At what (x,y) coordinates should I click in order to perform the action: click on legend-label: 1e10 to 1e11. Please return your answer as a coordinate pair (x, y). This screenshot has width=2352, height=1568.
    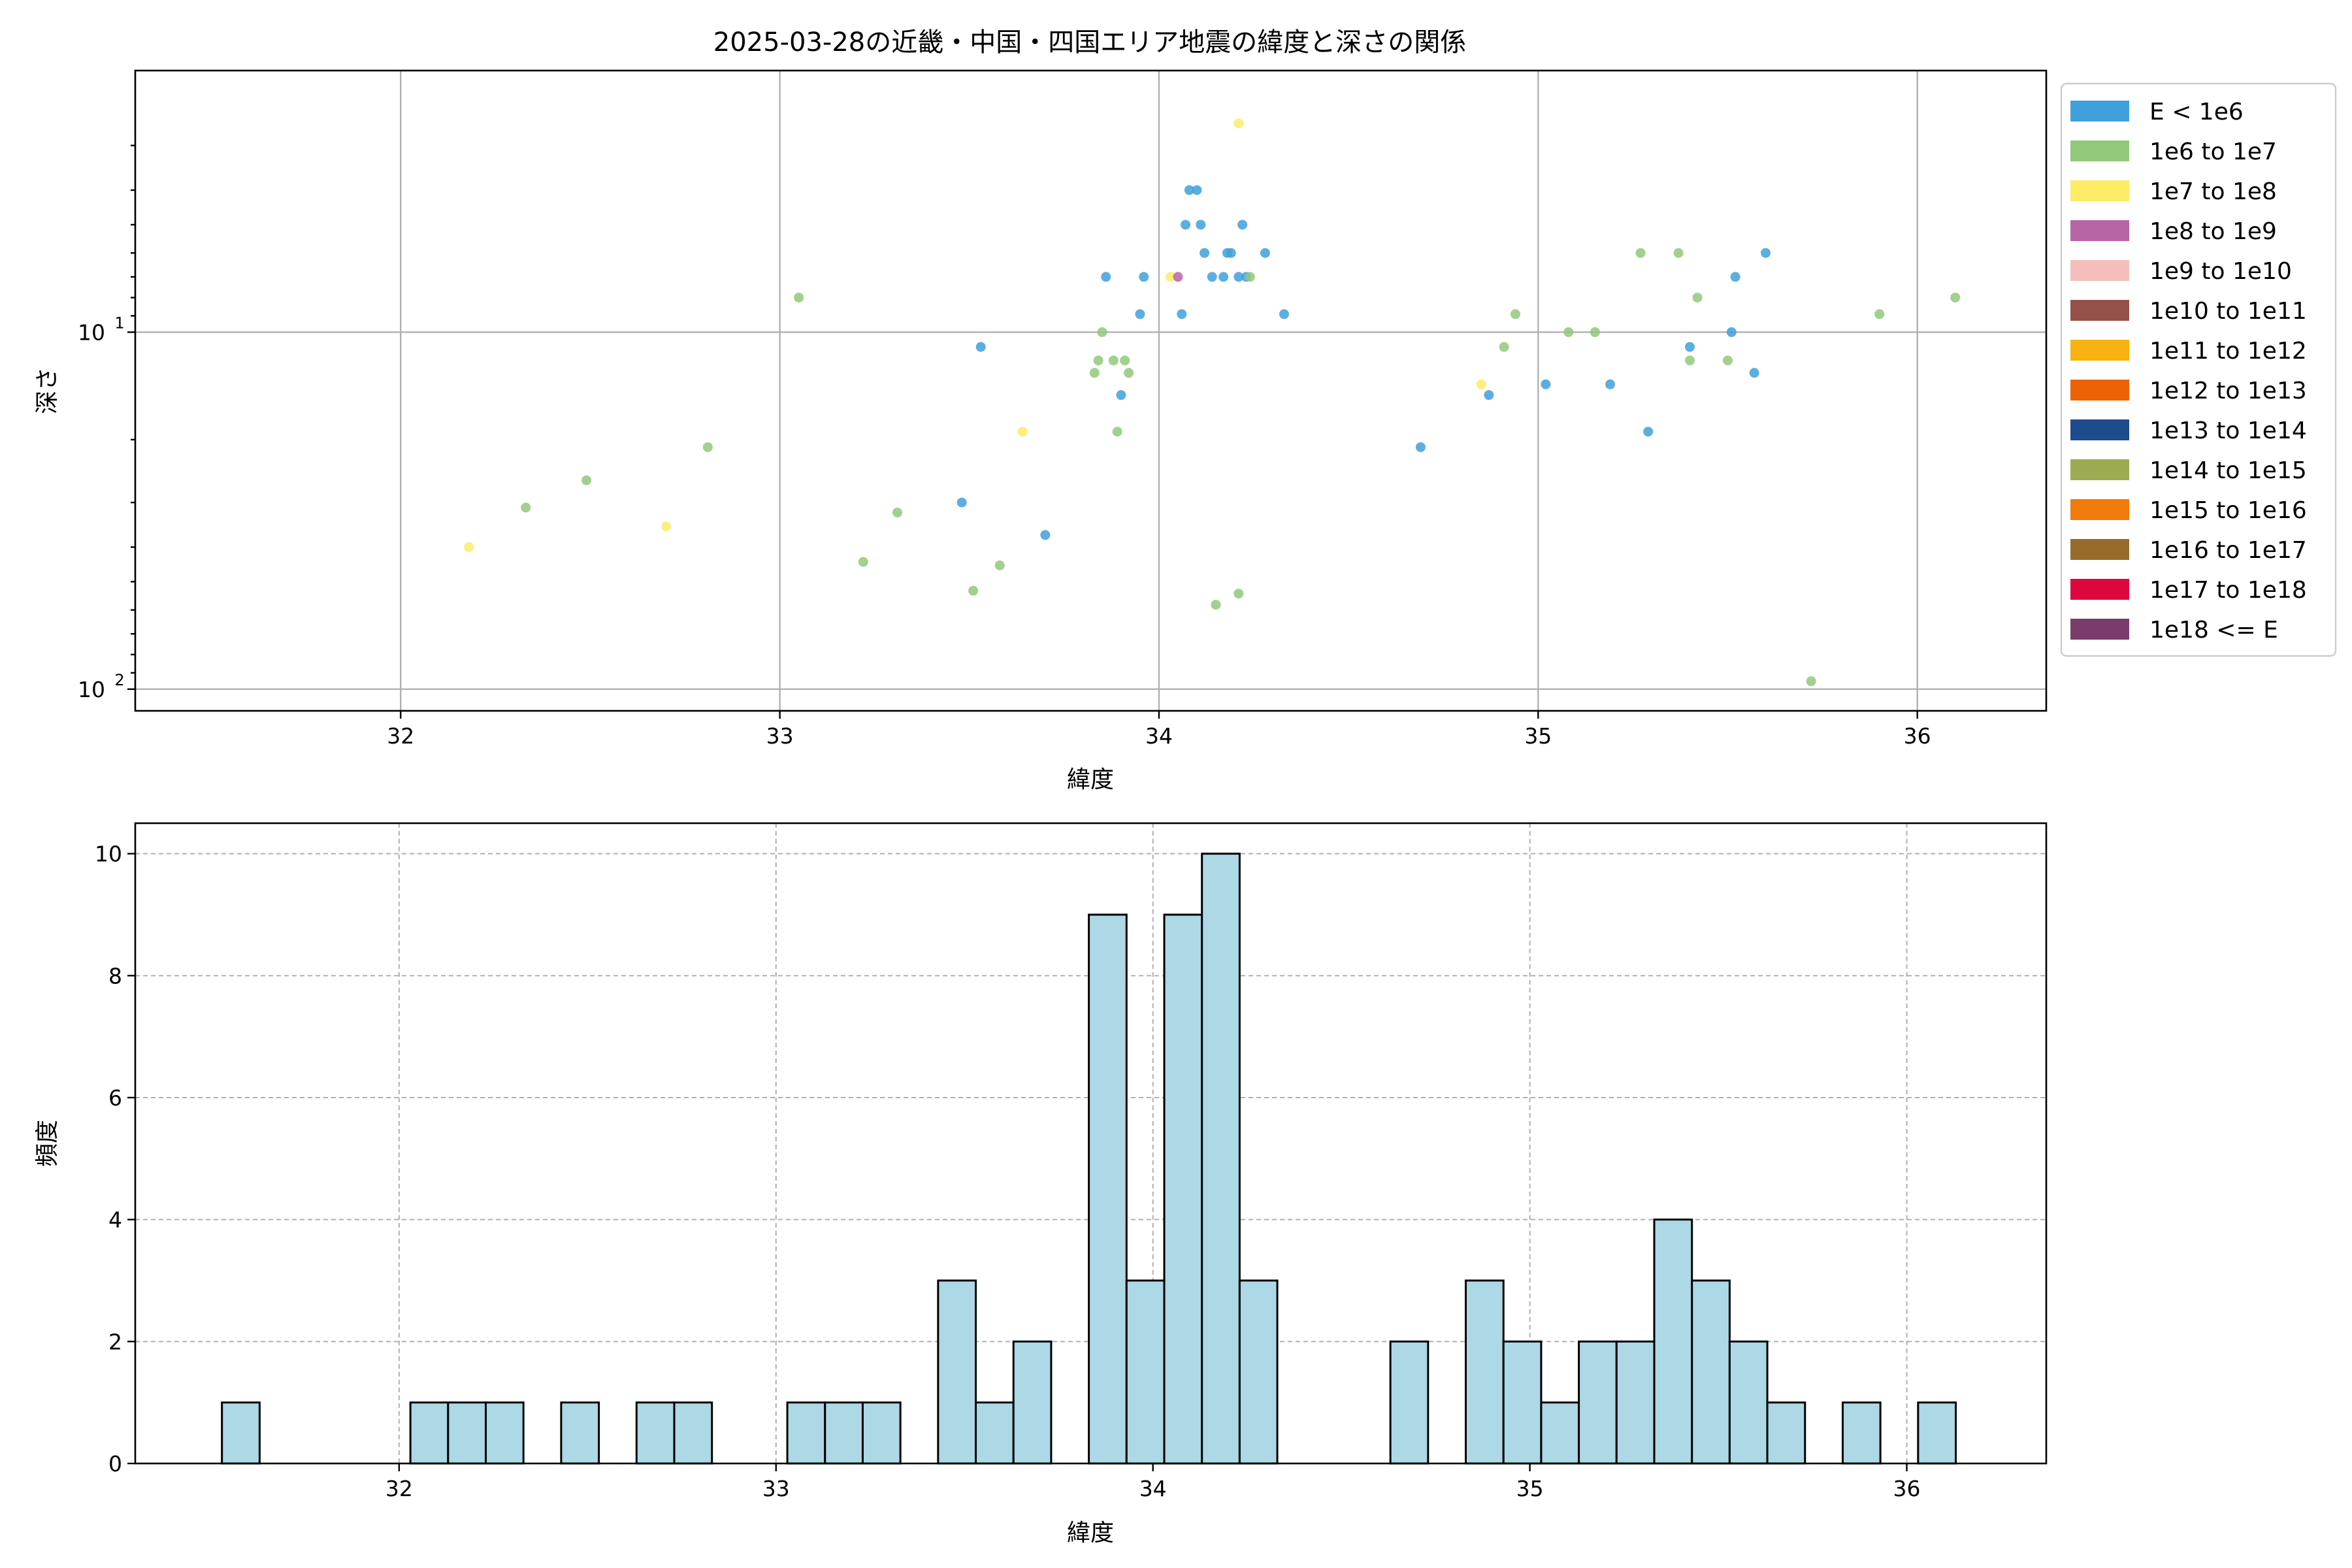
    Looking at the image, I should click on (2228, 311).